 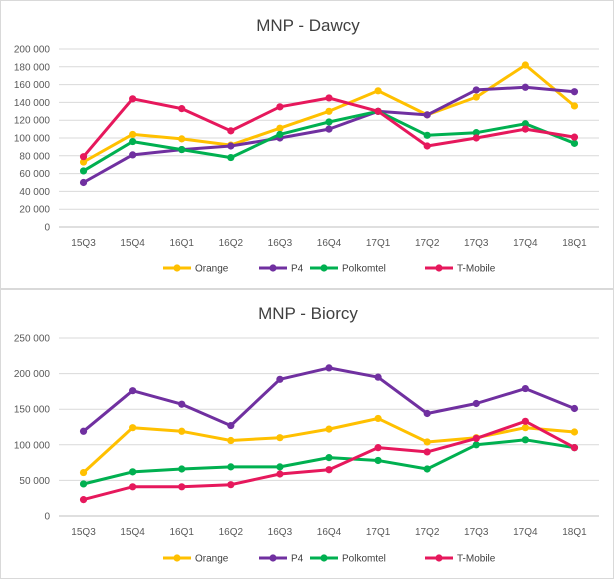 I want to click on series-line-polkomtel, so click(x=329, y=462).